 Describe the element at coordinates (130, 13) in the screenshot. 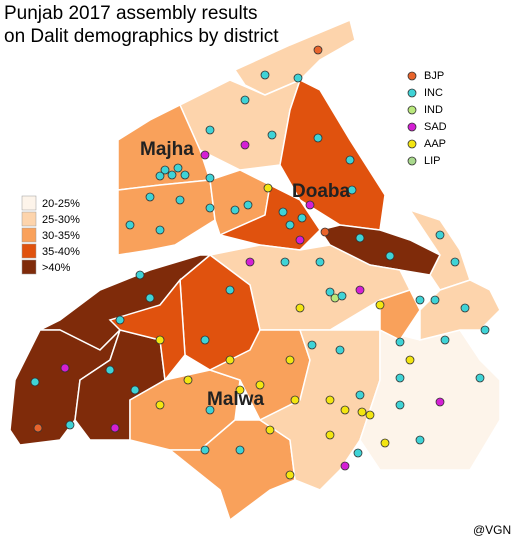

I see `title-line: Punjab 2017 assembly results` at that location.